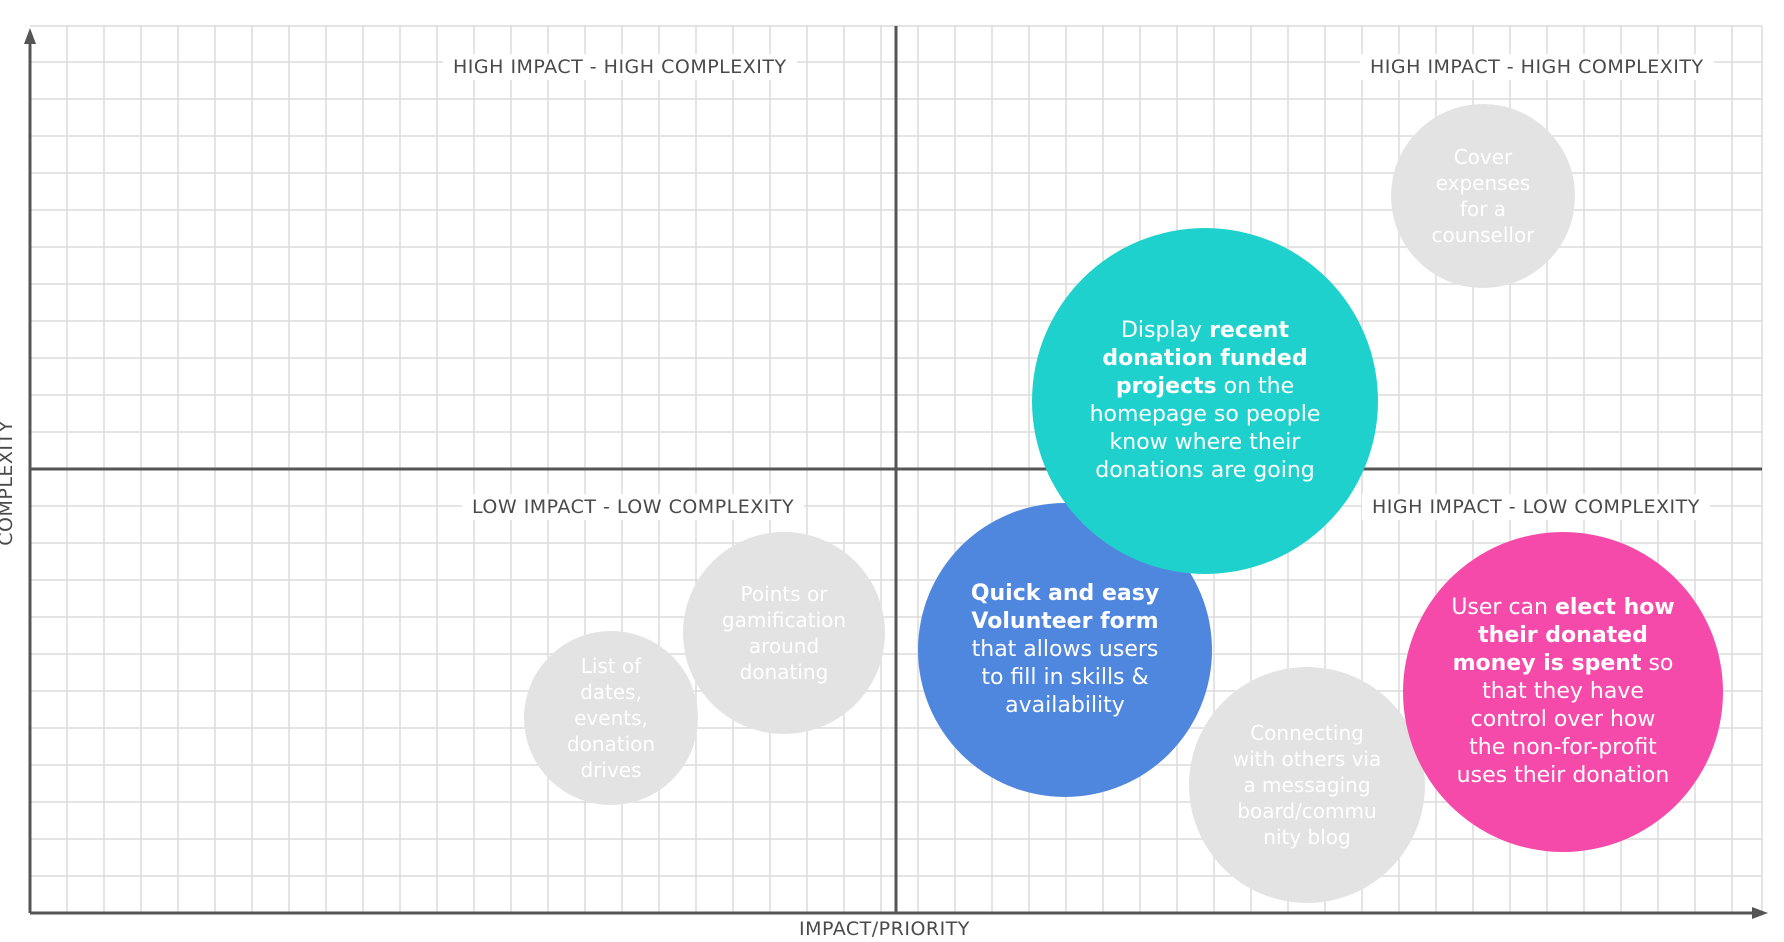 This screenshot has width=1784, height=942. What do you see at coordinates (1760, 913) in the screenshot?
I see `x-axis-arrowhead` at bounding box center [1760, 913].